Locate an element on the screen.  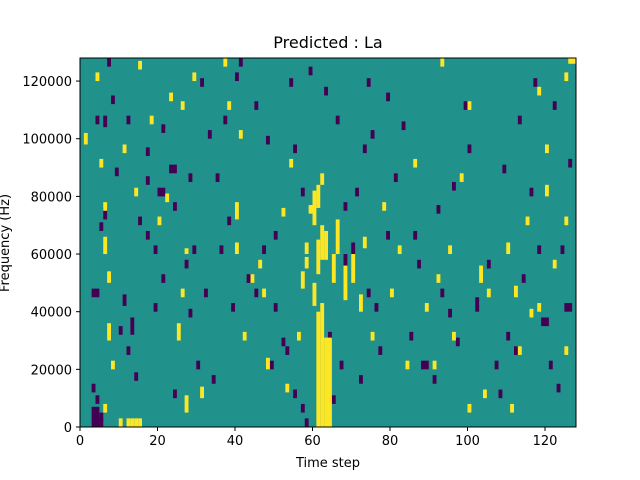
x-tick-label: 80 is located at coordinates (390, 441).